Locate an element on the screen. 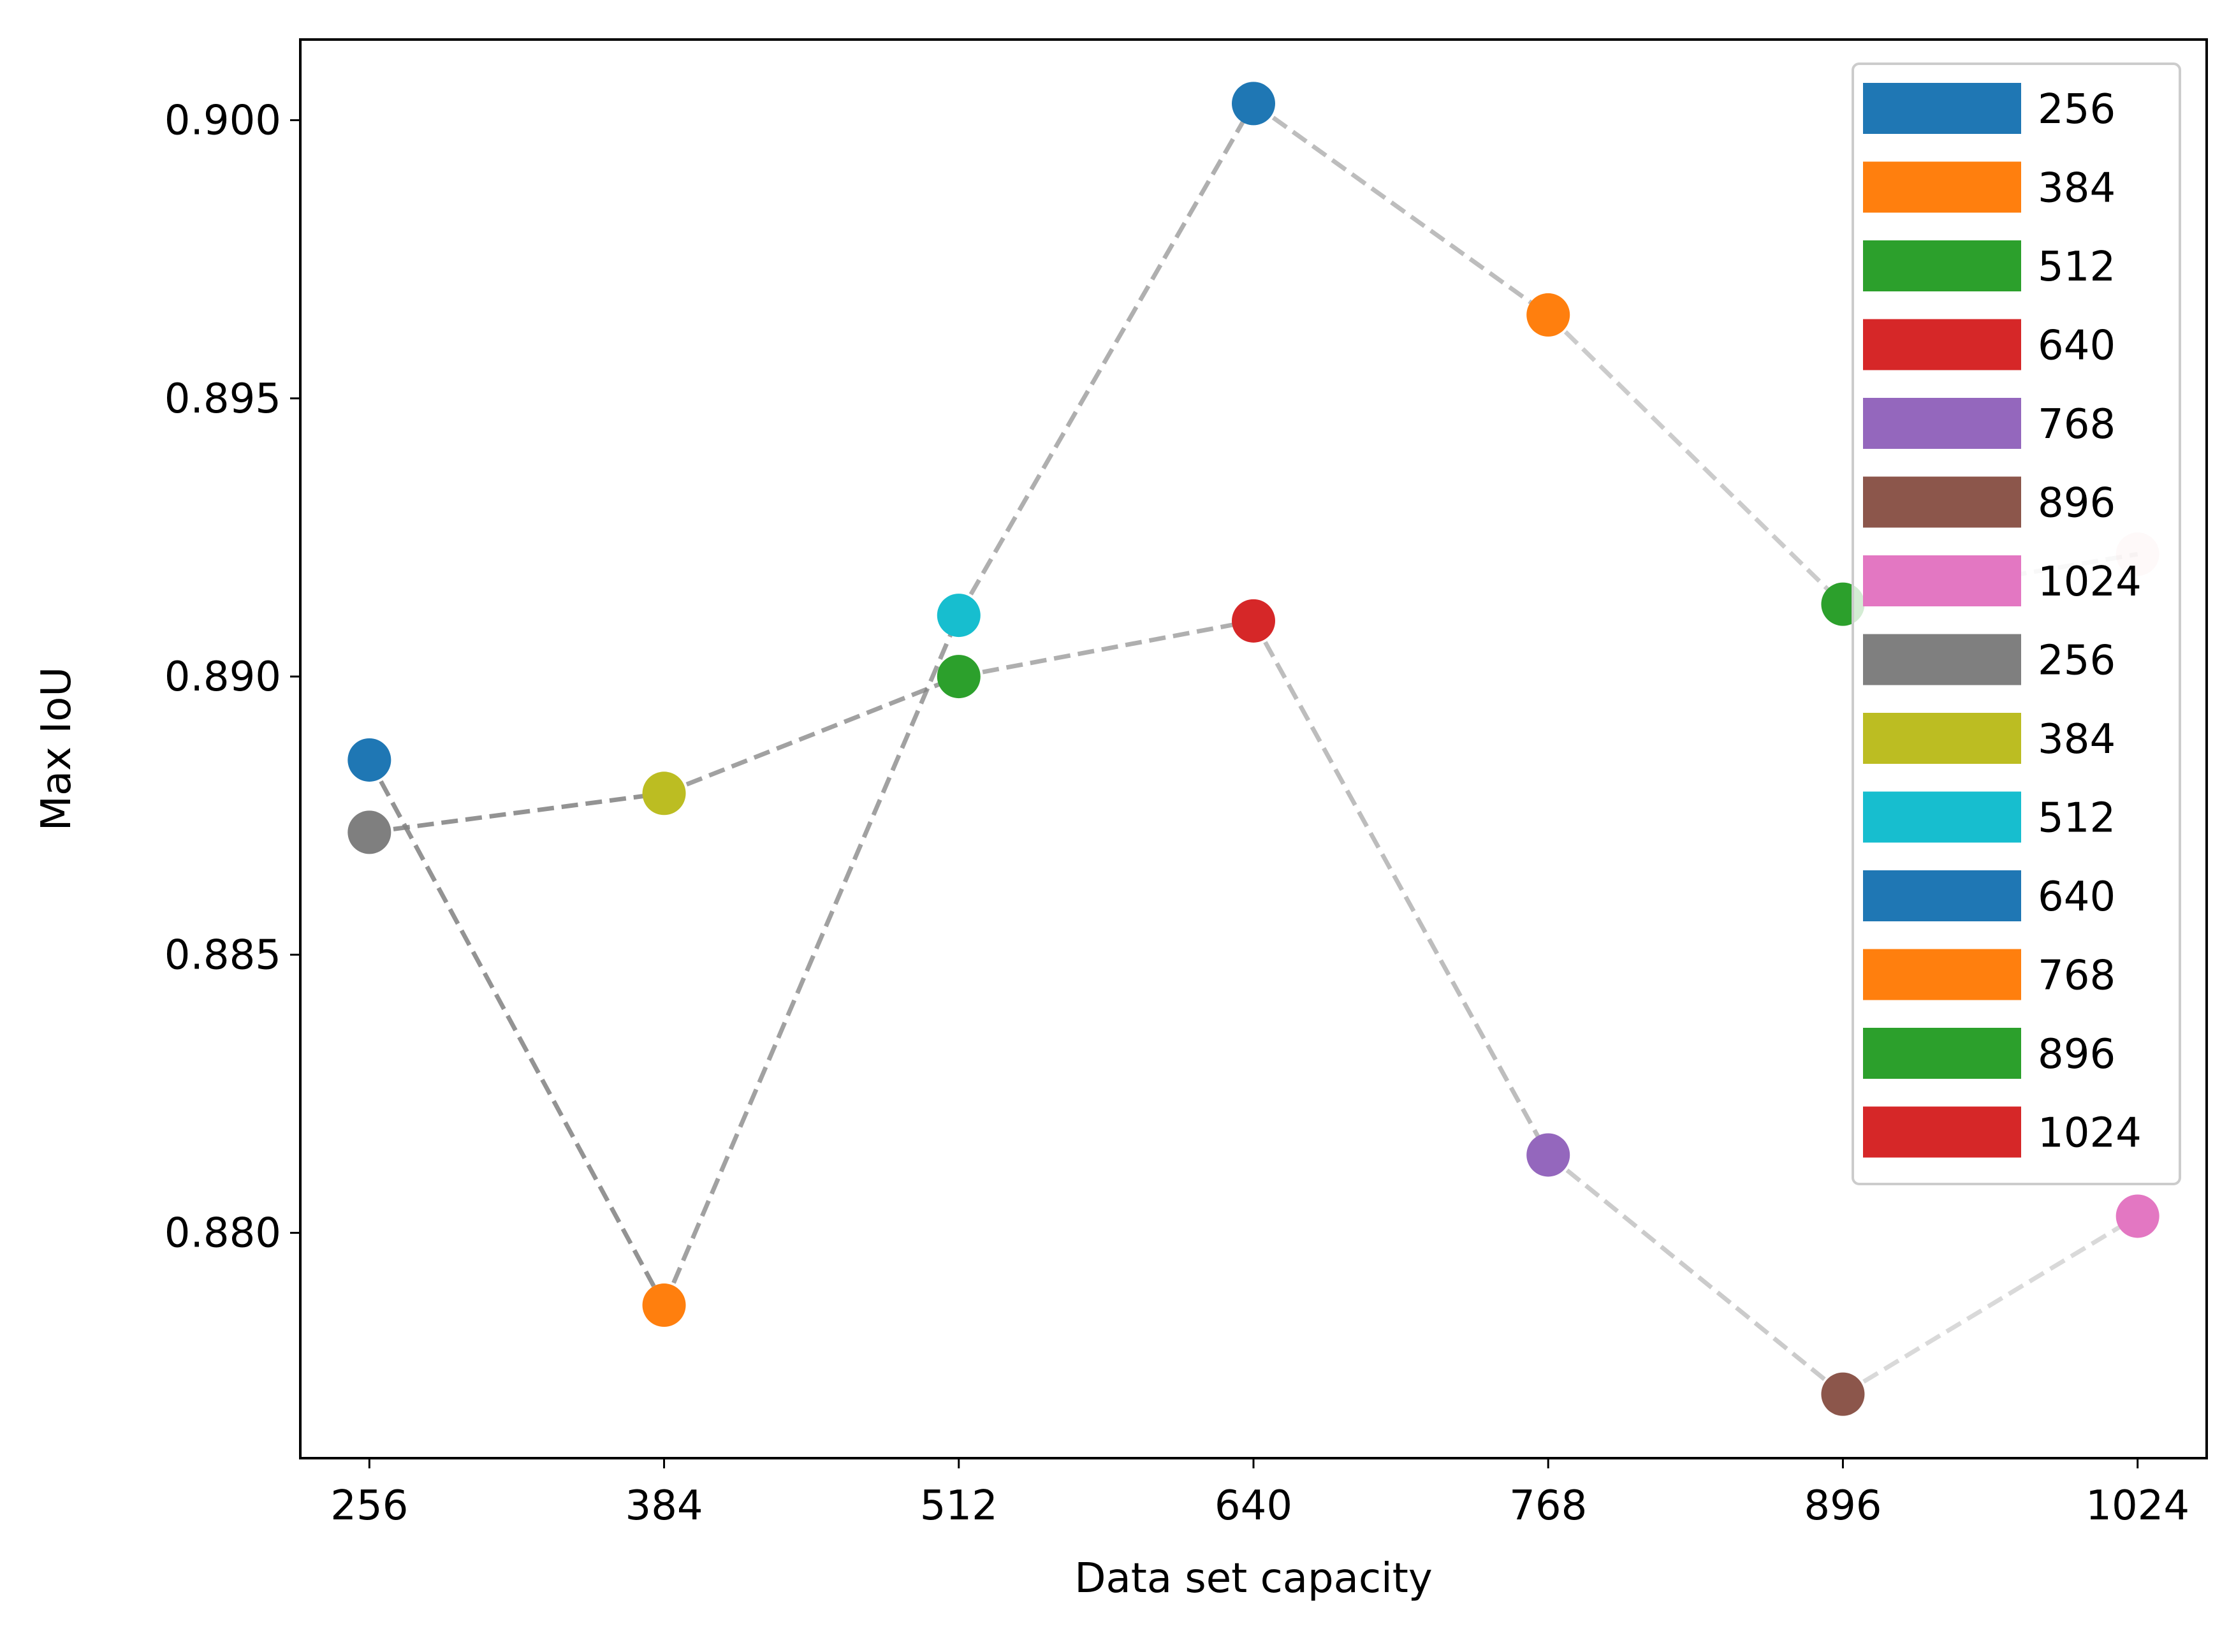  x-tick-label: 768 is located at coordinates (1548, 1506).